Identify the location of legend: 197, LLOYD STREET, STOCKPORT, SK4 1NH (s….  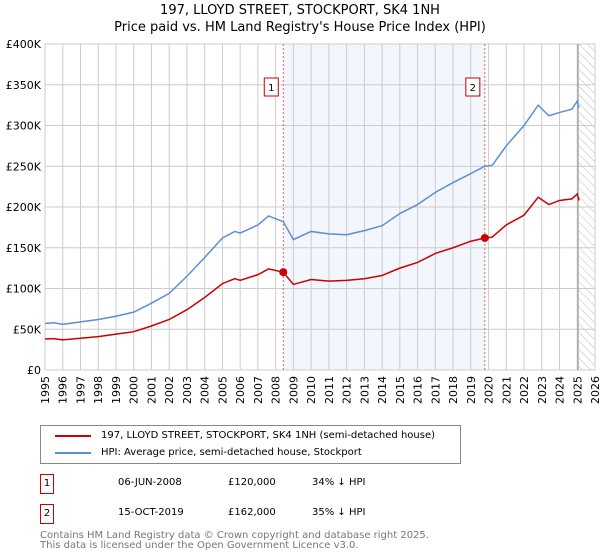
(250, 444).